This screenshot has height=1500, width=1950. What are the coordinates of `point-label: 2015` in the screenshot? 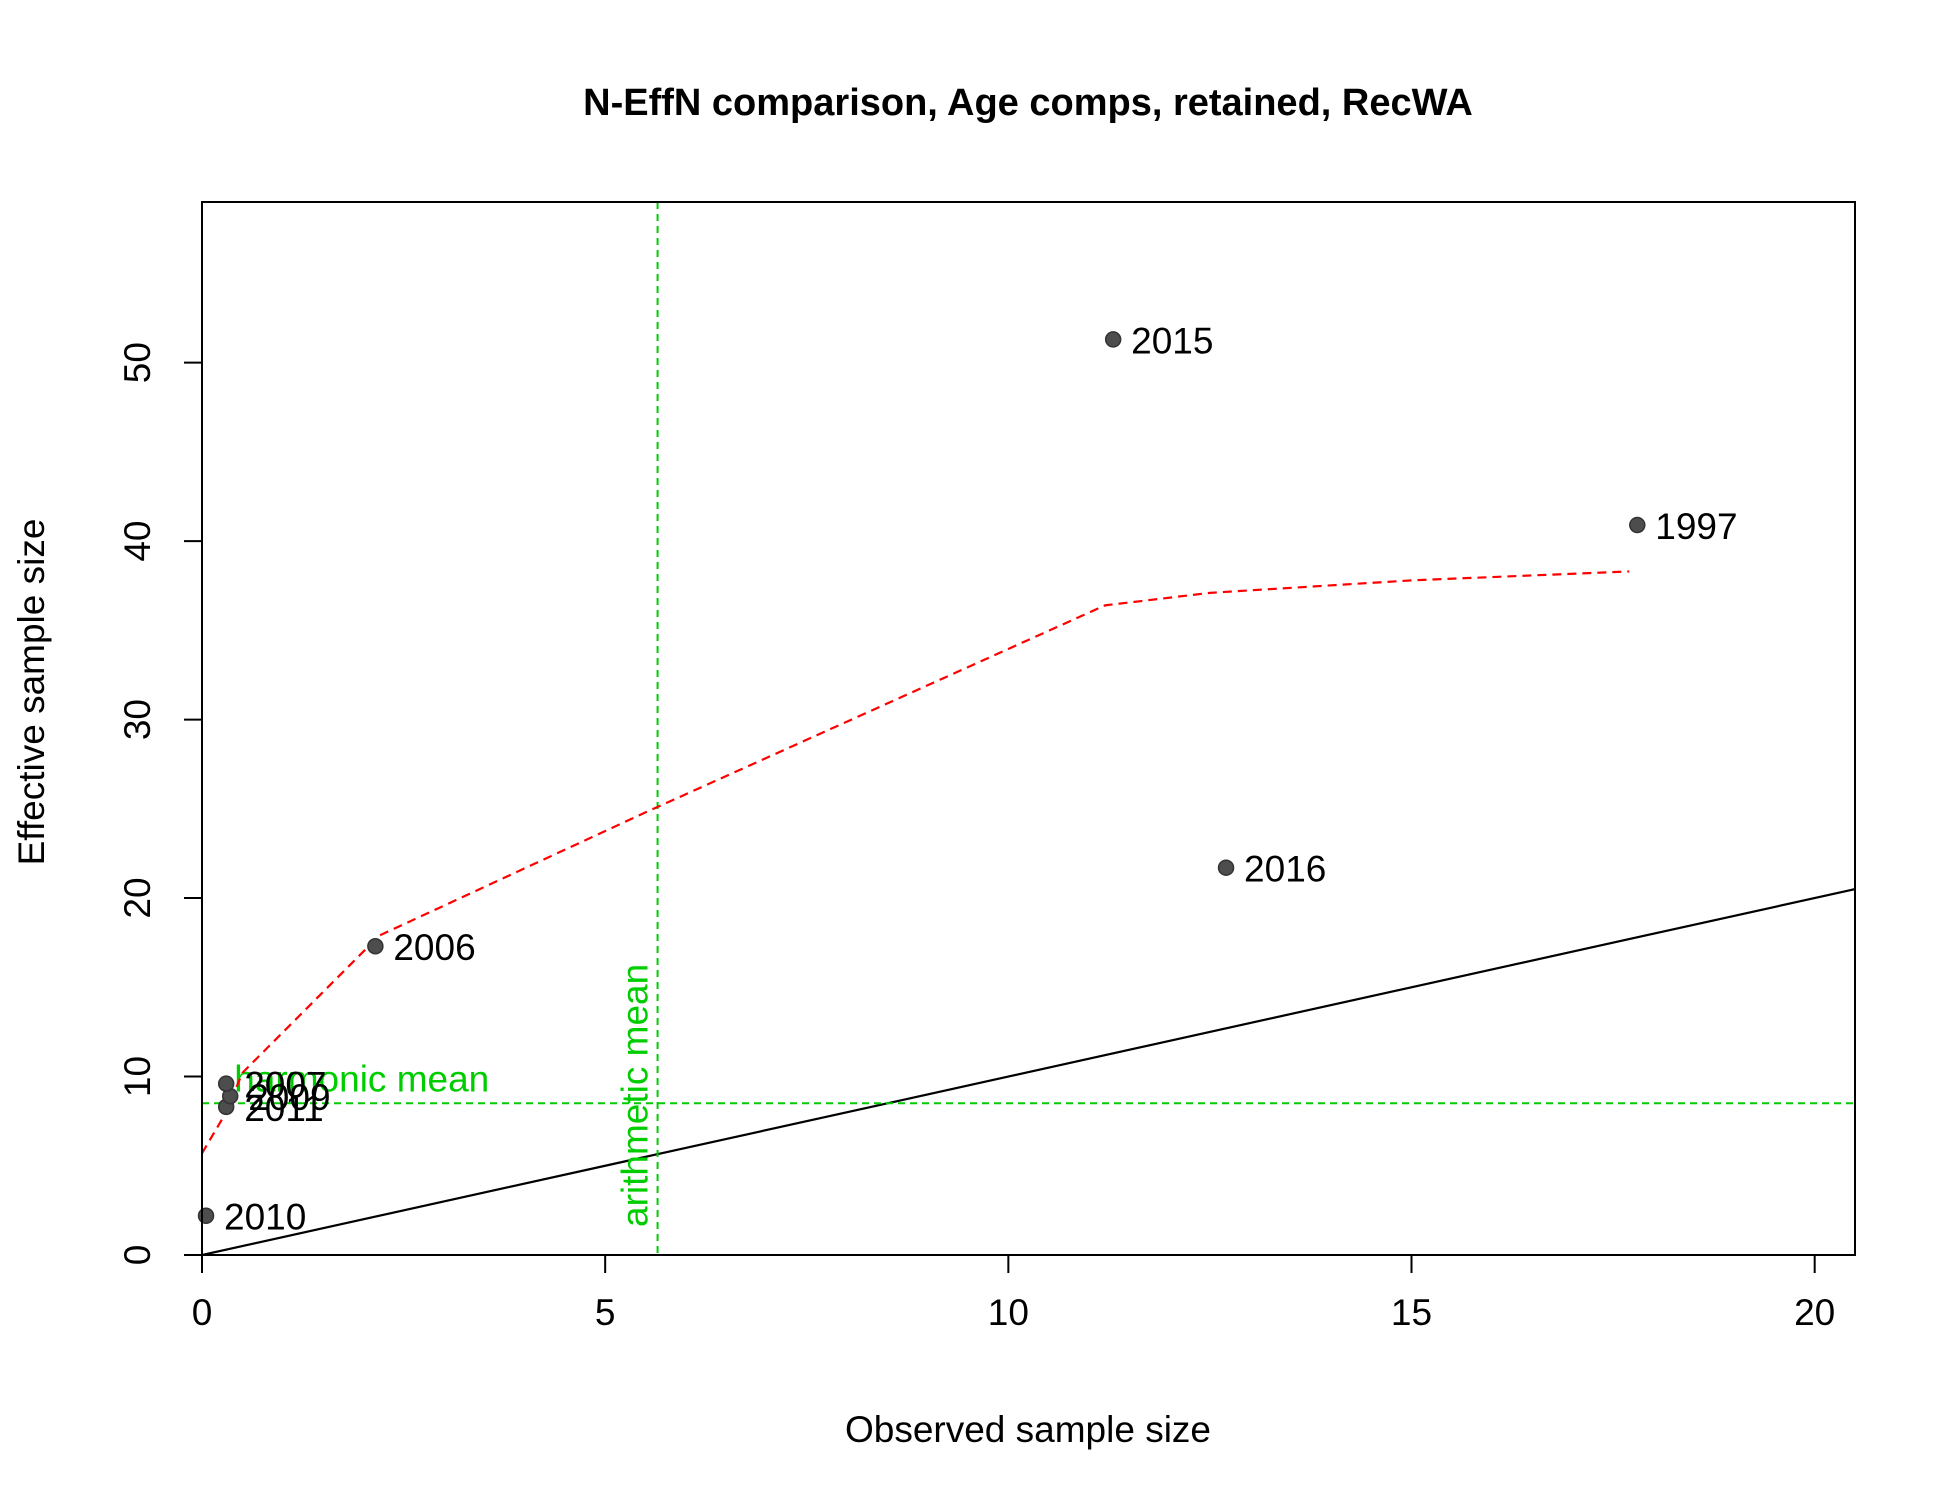 It's located at (1172, 340).